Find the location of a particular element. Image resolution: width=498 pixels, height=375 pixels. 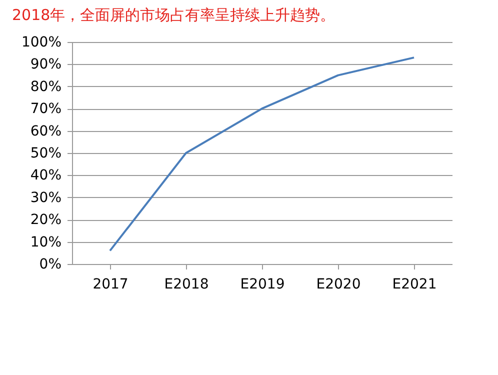

y-tick-label: 80% is located at coordinates (46, 86).